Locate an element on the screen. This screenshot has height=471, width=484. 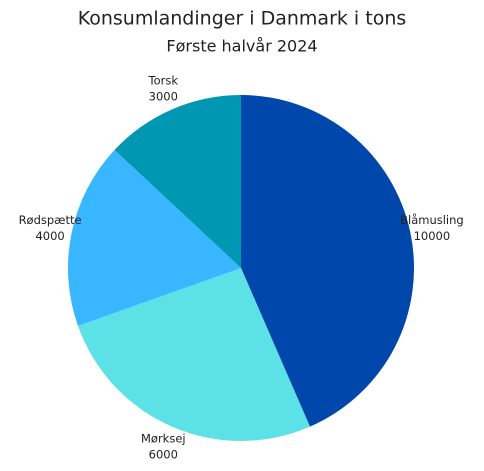
slice-value: 4000 is located at coordinates (49, 236).